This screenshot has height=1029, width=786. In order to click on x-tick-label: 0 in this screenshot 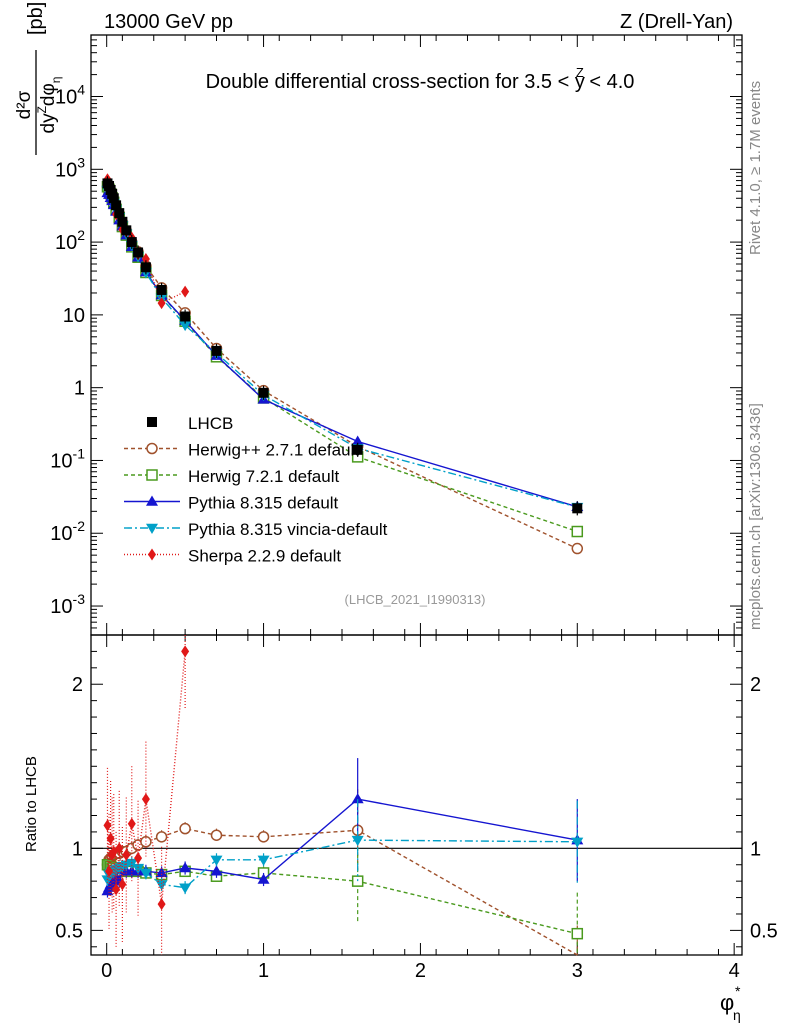, I will do `click(106, 971)`.